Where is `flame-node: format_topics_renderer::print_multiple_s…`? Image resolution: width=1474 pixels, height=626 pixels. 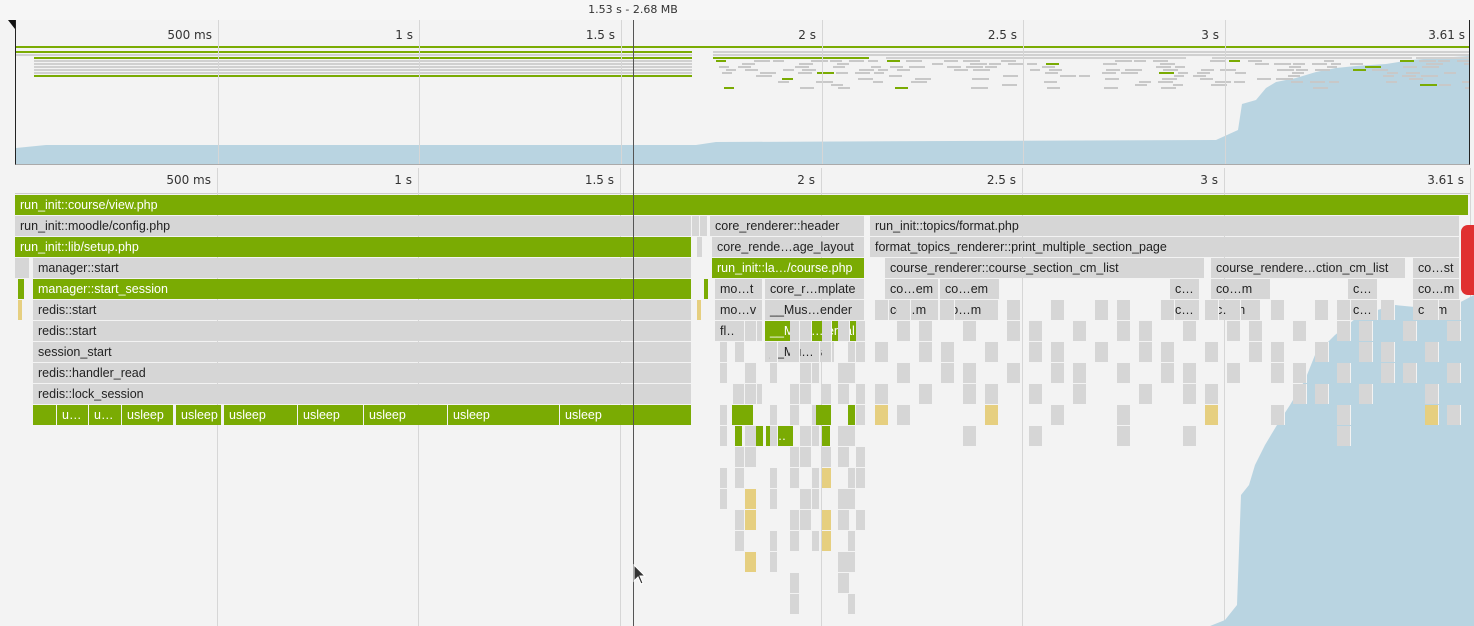 flame-node: format_topics_renderer::print_multiple_s… is located at coordinates (1165, 247).